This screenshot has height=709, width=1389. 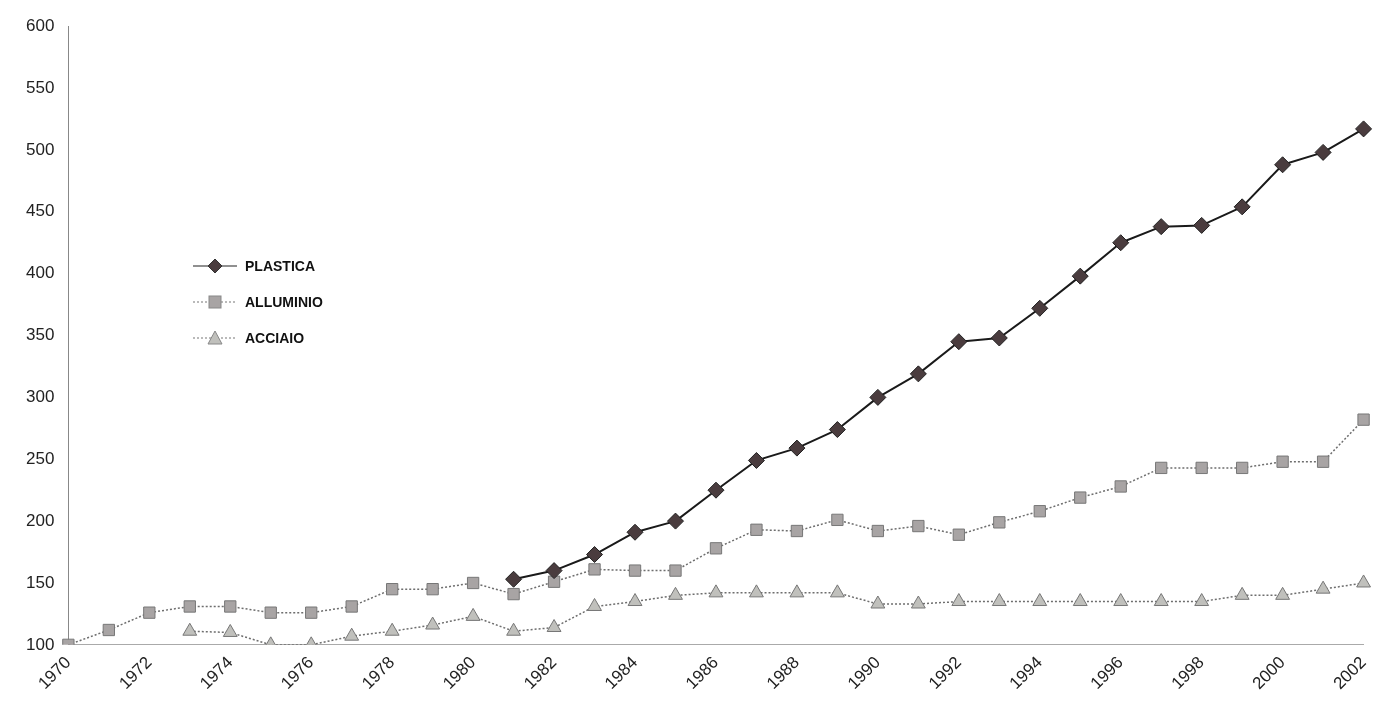 I want to click on legend-label: PLASTICA, so click(x=280, y=266).